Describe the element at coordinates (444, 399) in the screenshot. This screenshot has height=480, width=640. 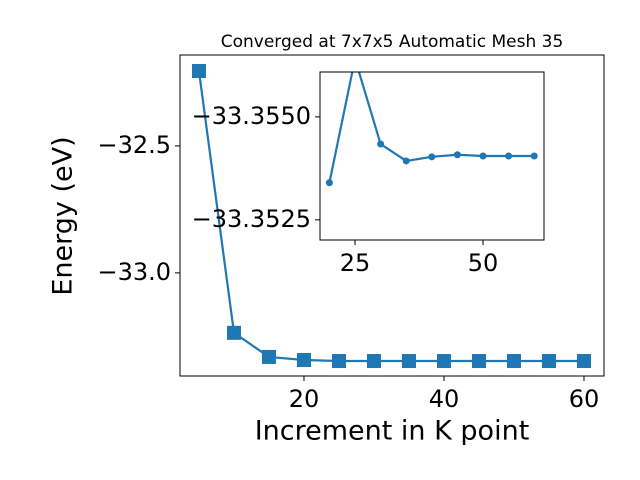
I see `x-tick-label: 40` at that location.